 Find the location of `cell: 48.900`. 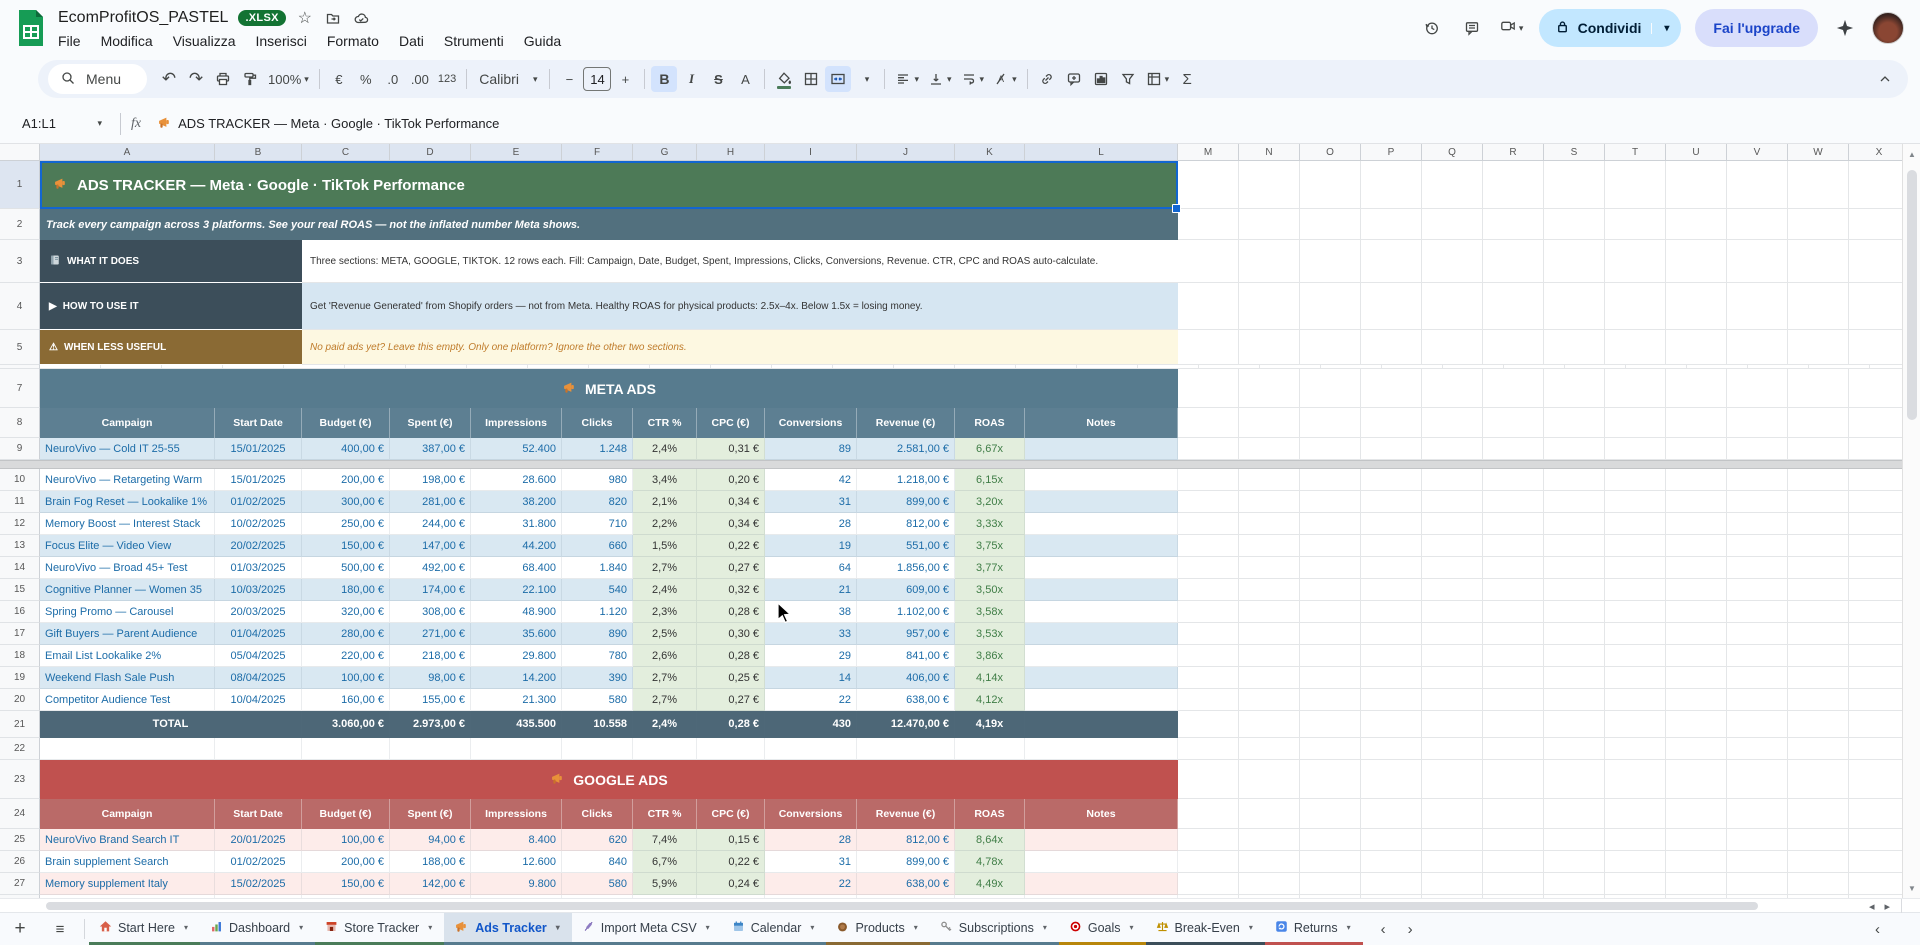

cell: 48.900 is located at coordinates (516, 612).